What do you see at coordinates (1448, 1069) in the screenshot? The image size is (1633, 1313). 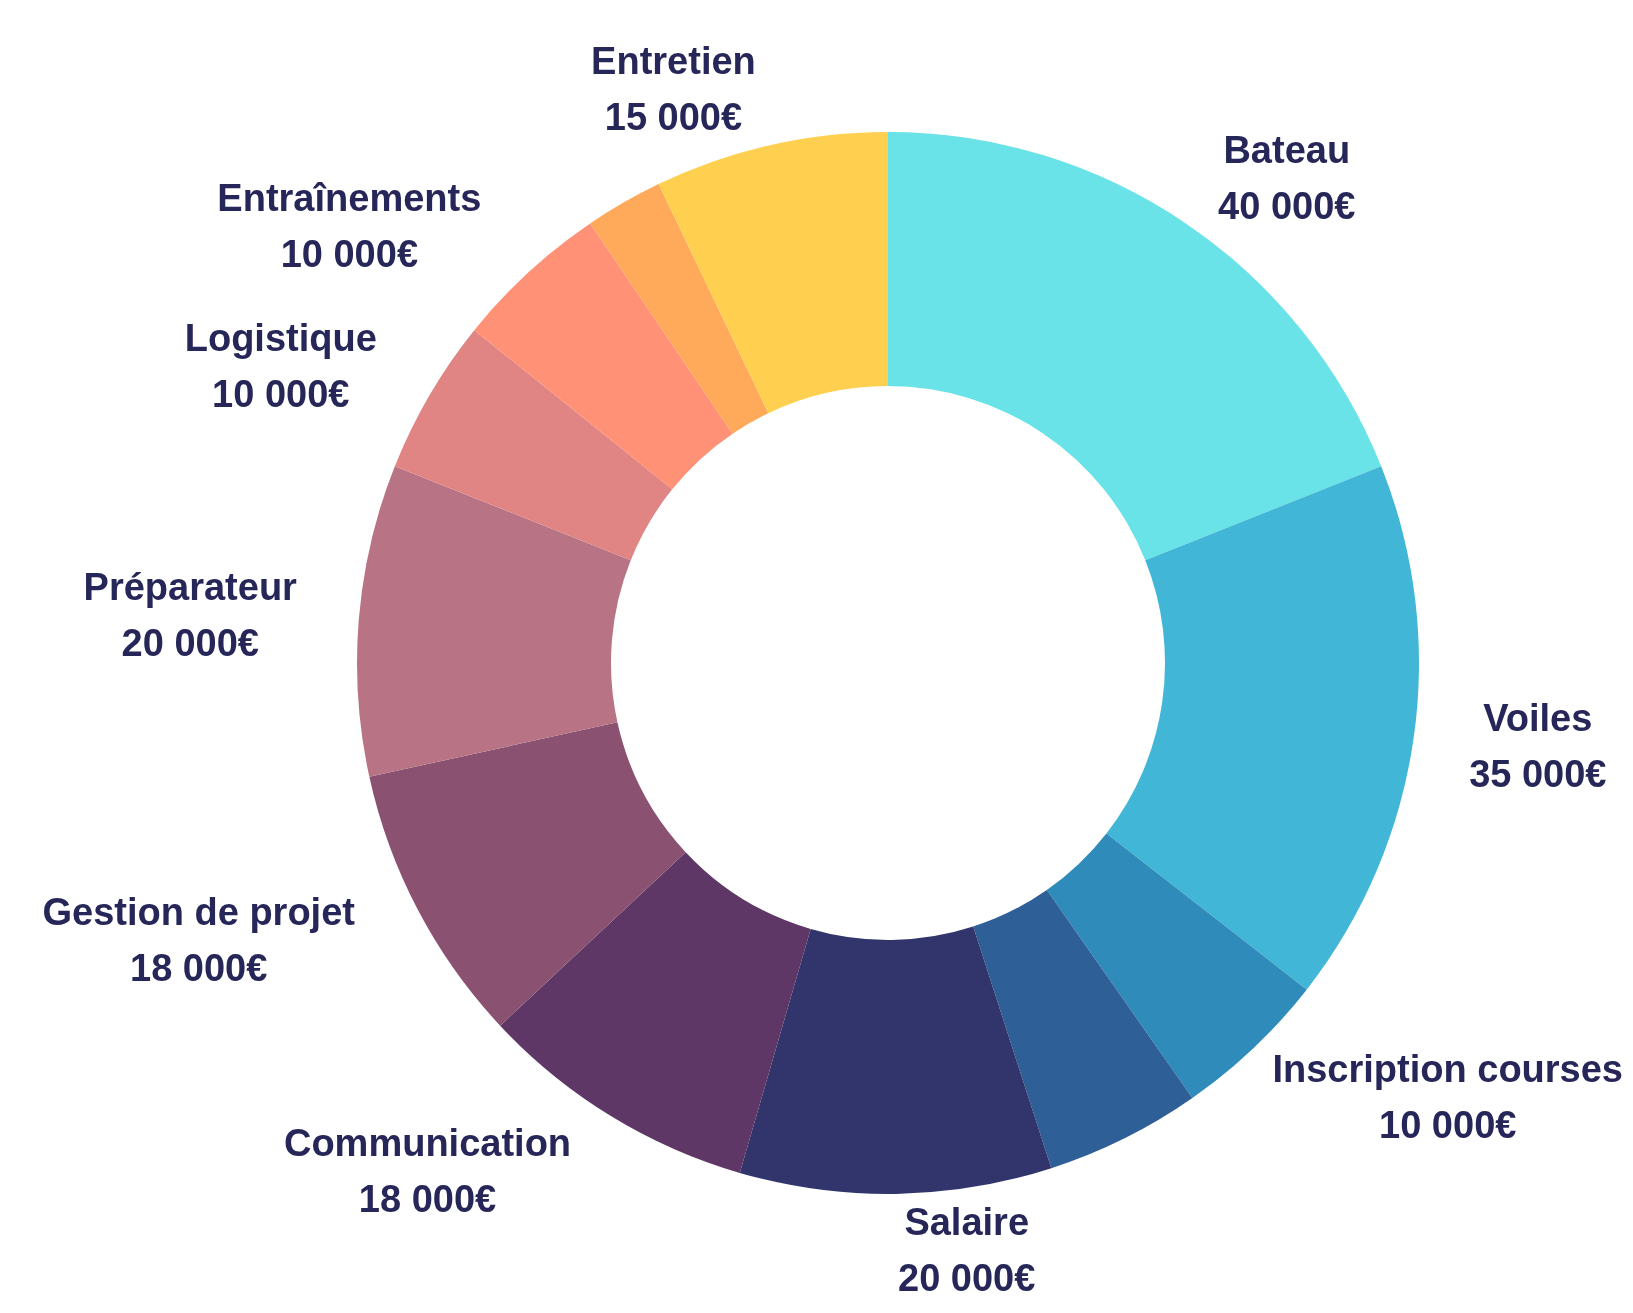 I see `slice-label: Inscription courses` at bounding box center [1448, 1069].